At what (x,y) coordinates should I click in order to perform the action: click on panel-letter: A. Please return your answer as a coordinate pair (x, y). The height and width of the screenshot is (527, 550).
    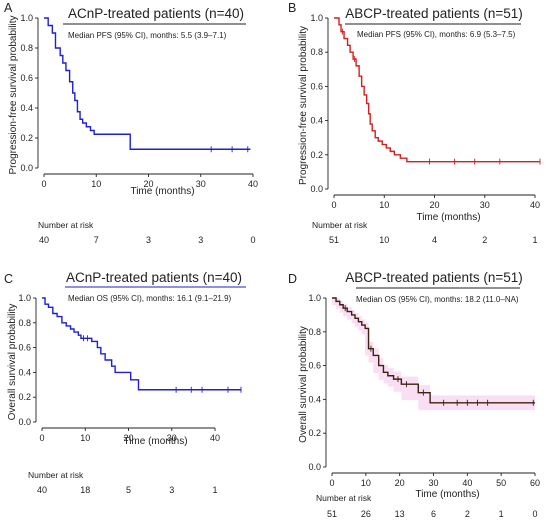
    Looking at the image, I should click on (8, 8).